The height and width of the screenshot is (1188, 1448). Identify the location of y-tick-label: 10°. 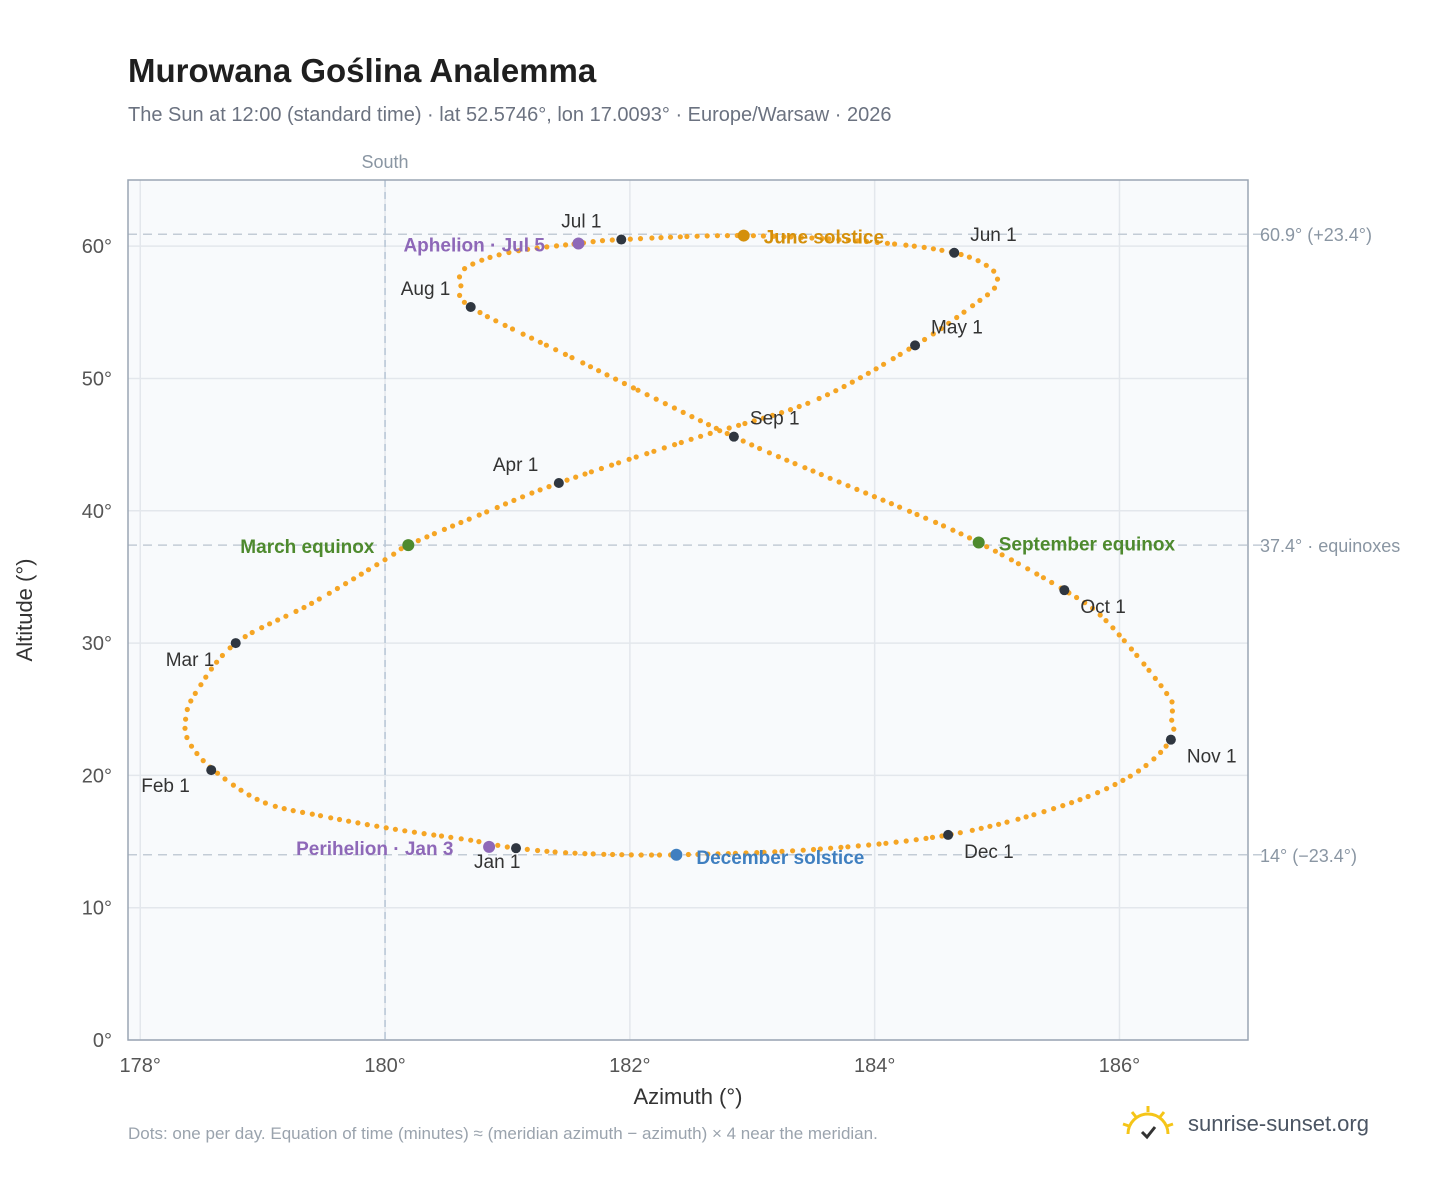
(97, 909).